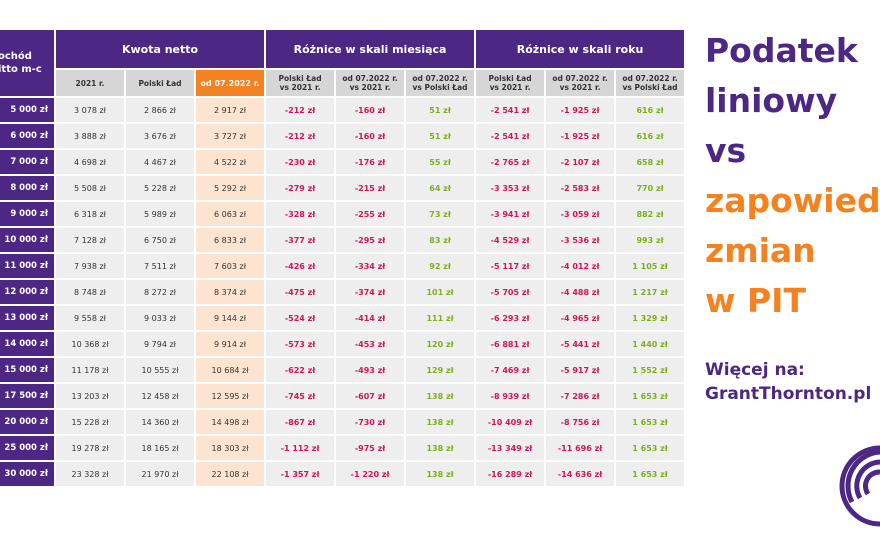  Describe the element at coordinates (160, 396) in the screenshot. I see `value-text: 12 458 zł` at that location.